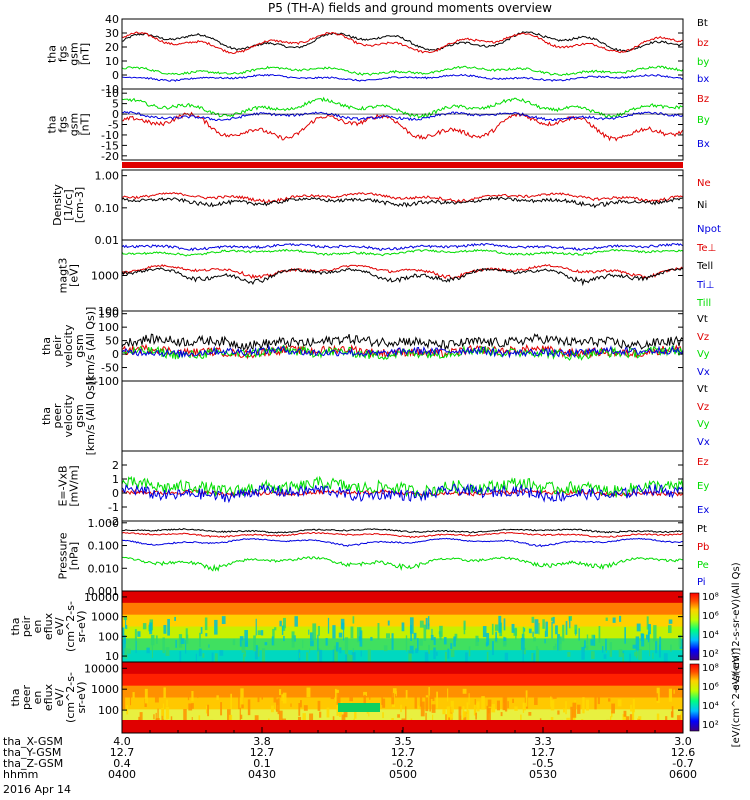 The height and width of the screenshot is (800, 750). What do you see at coordinates (107, 240) in the screenshot?
I see `y-tick-label: 0.01` at bounding box center [107, 240].